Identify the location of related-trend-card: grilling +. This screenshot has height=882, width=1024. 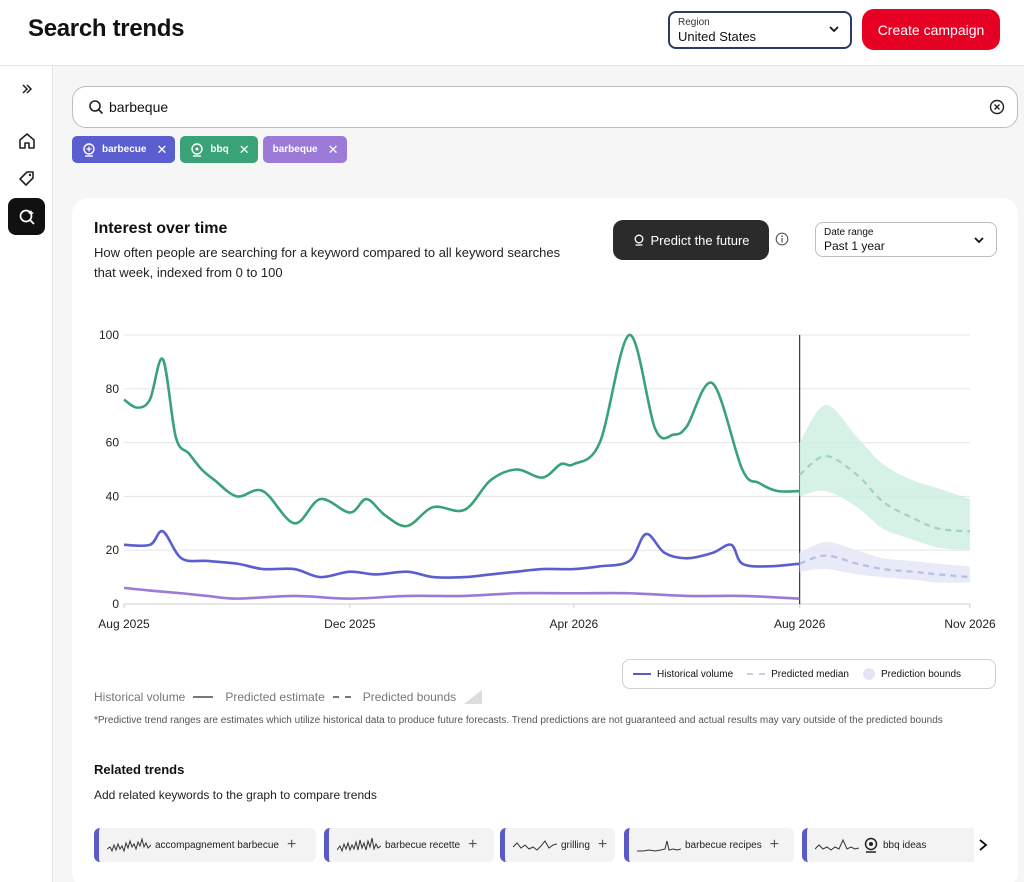
(557, 845).